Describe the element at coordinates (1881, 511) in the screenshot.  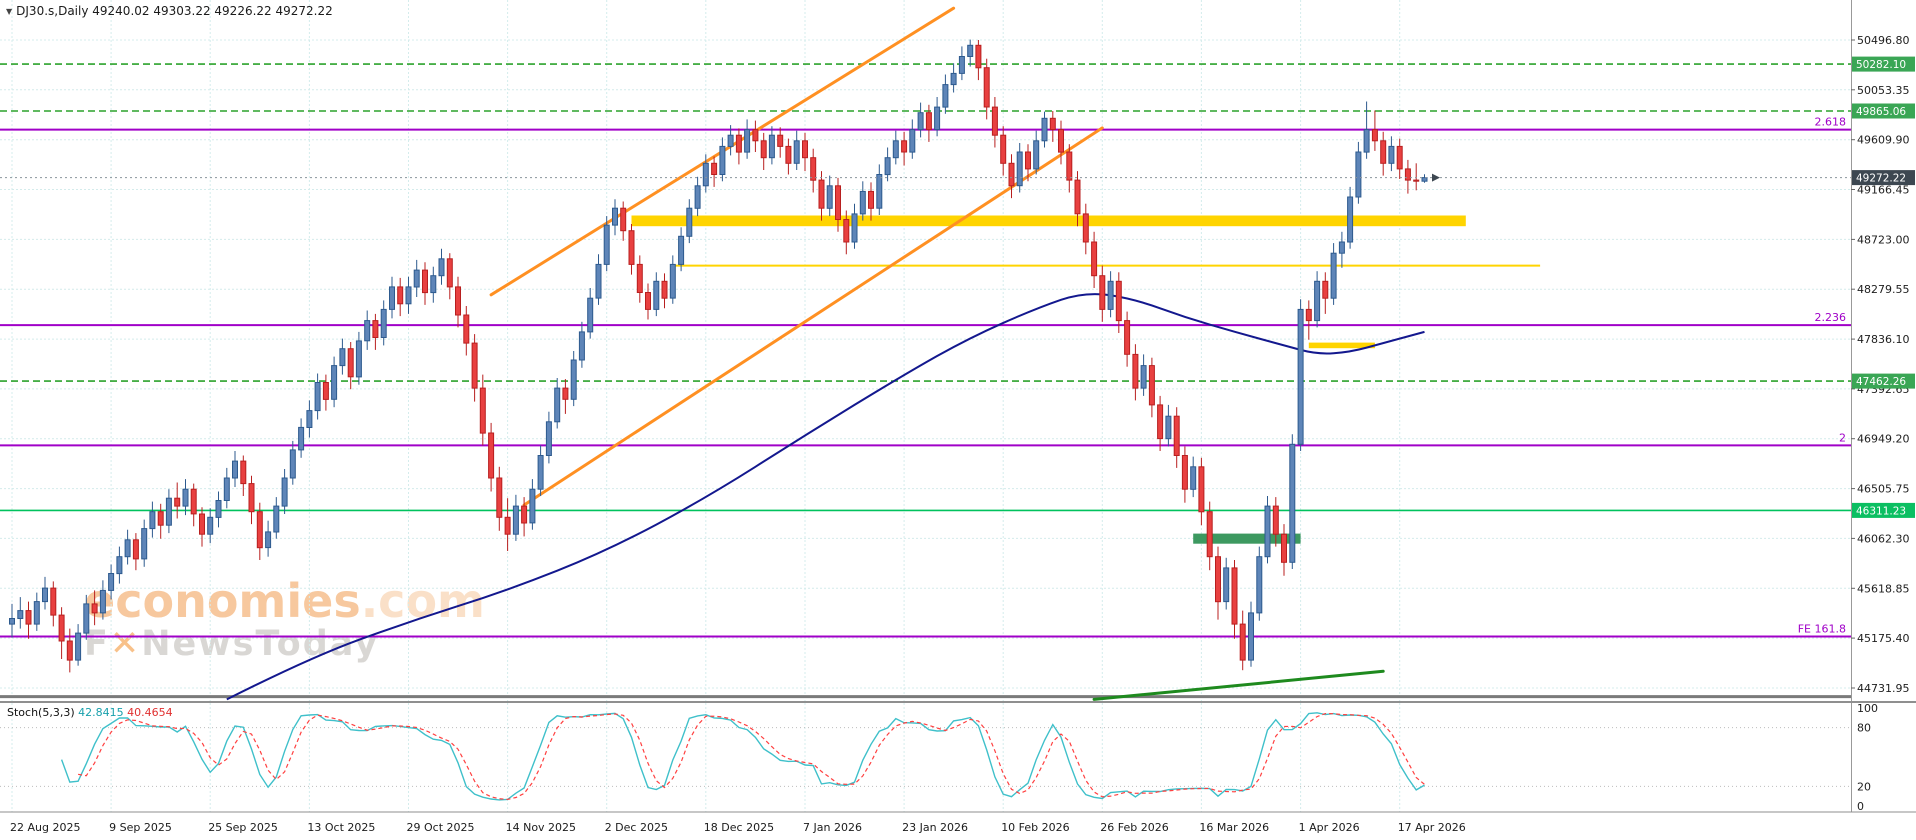
I see `price-level-badge-label: 46311.23` at that location.